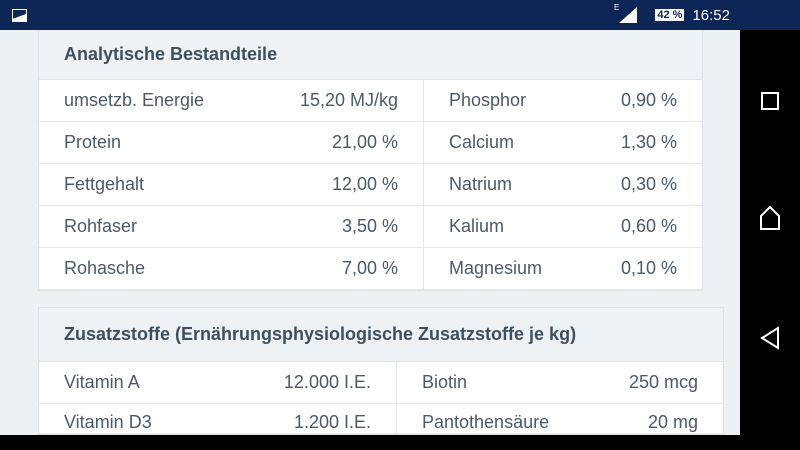 The image size is (800, 450). Describe the element at coordinates (231, 142) in the screenshot. I see `nutrient-cell: Protein 21,00 %` at that location.